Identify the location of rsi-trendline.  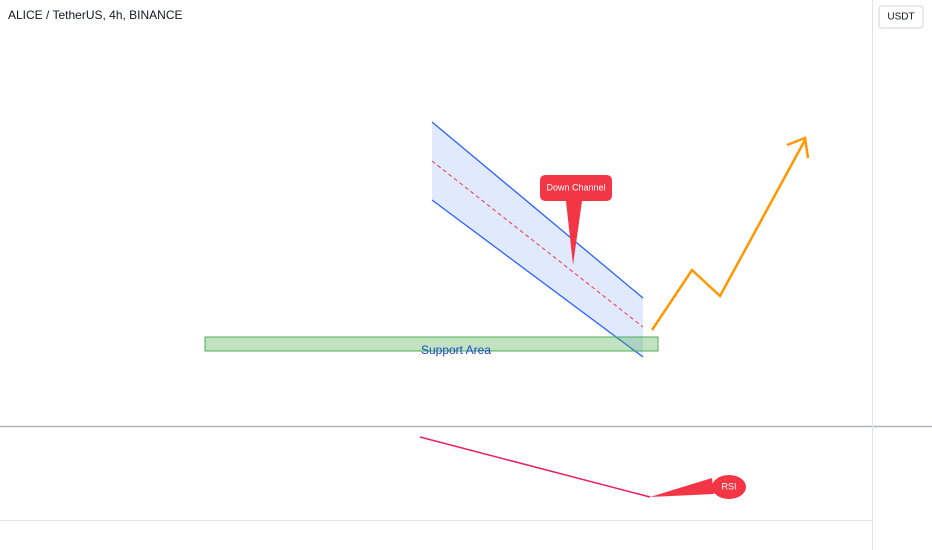
(535, 467).